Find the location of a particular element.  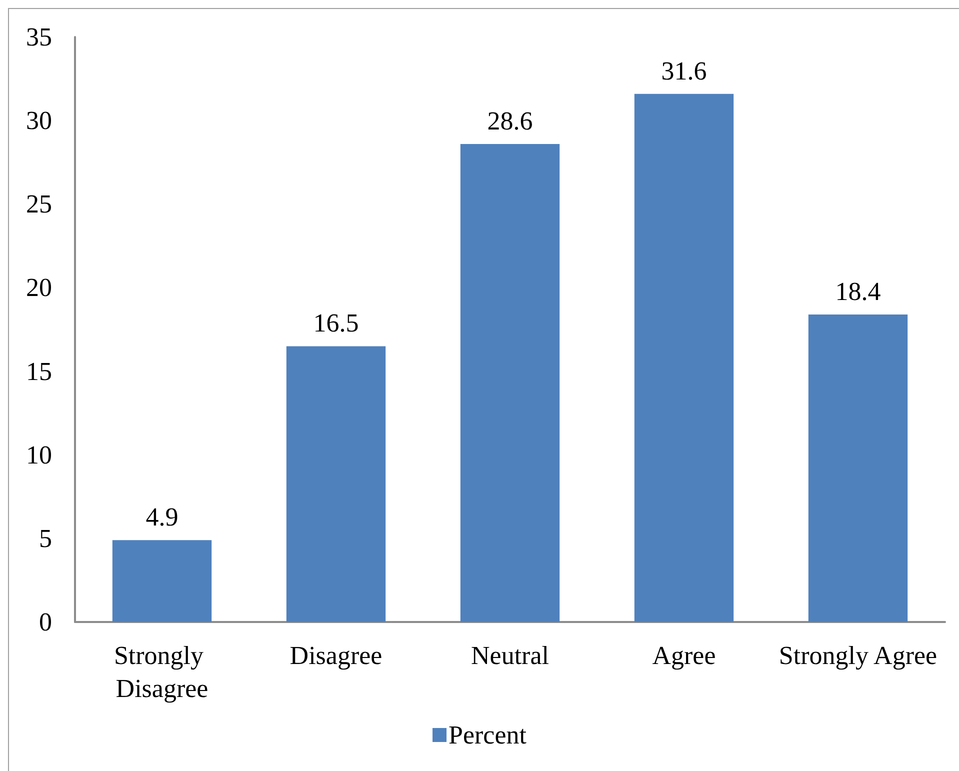

y-tick-label: 0 is located at coordinates (45, 622).